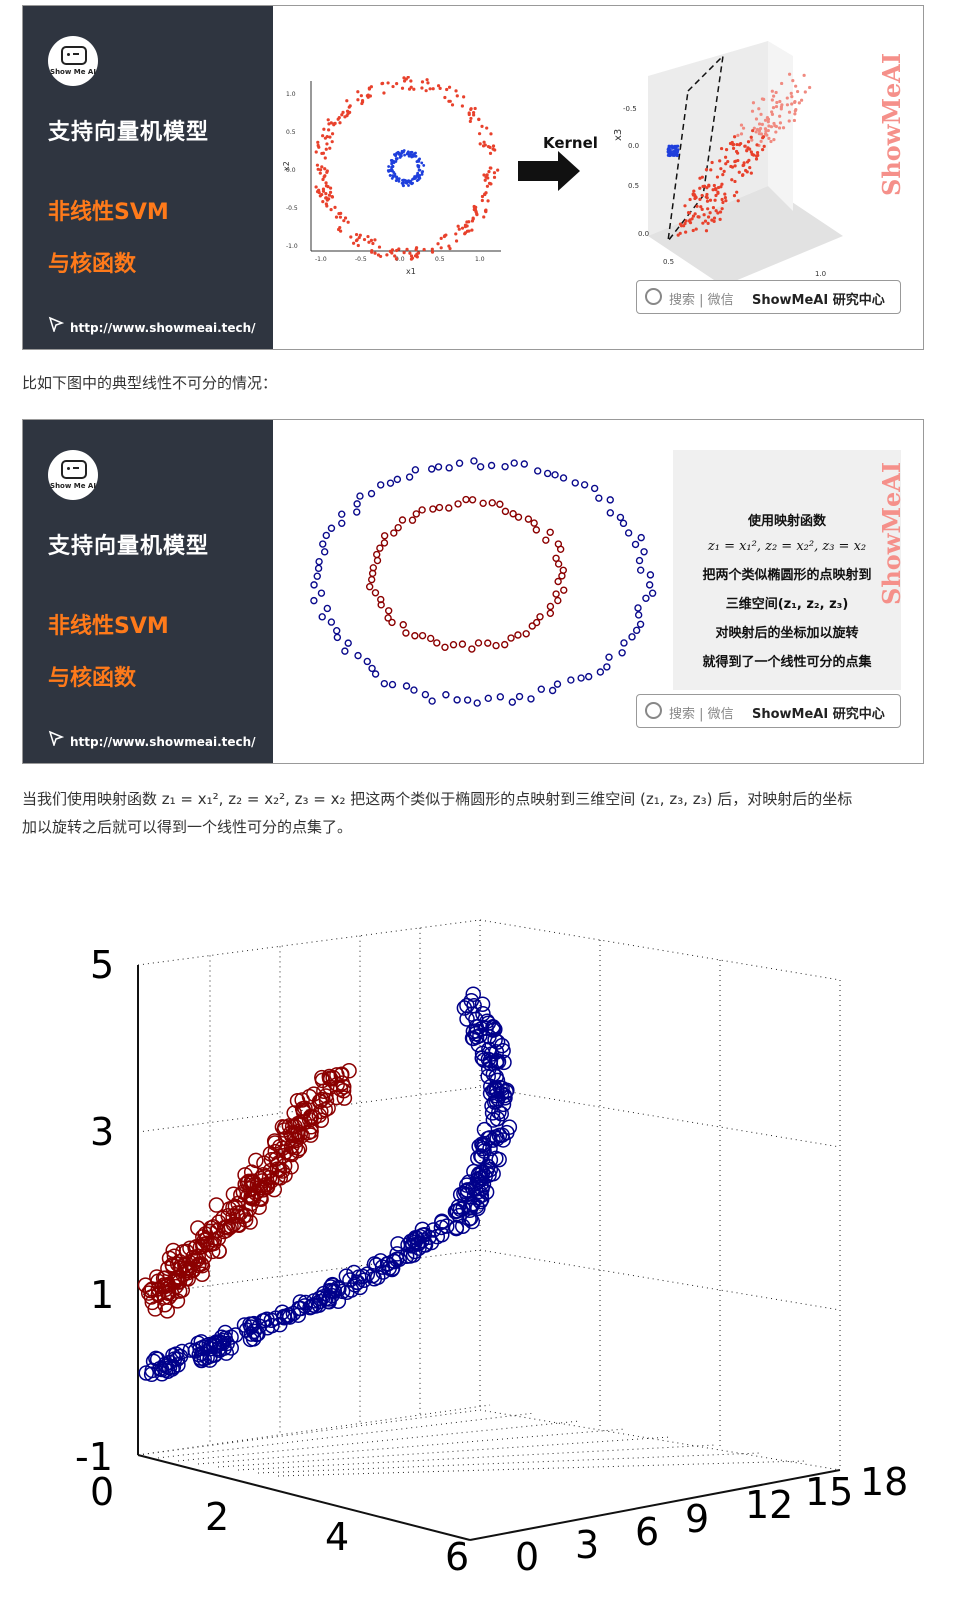 This screenshot has height=1598, width=969. I want to click on series-red-points, so click(247, 1191).